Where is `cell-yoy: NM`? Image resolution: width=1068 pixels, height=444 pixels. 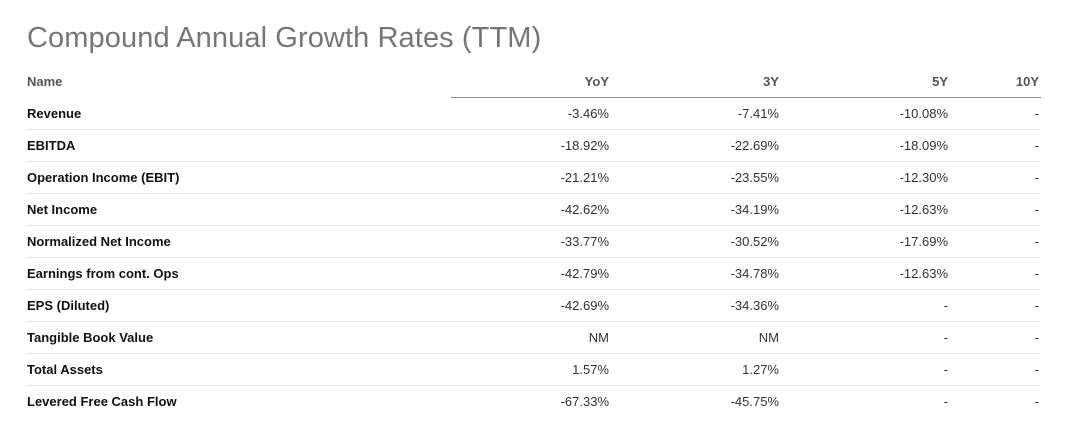 cell-yoy: NM is located at coordinates (531, 337).